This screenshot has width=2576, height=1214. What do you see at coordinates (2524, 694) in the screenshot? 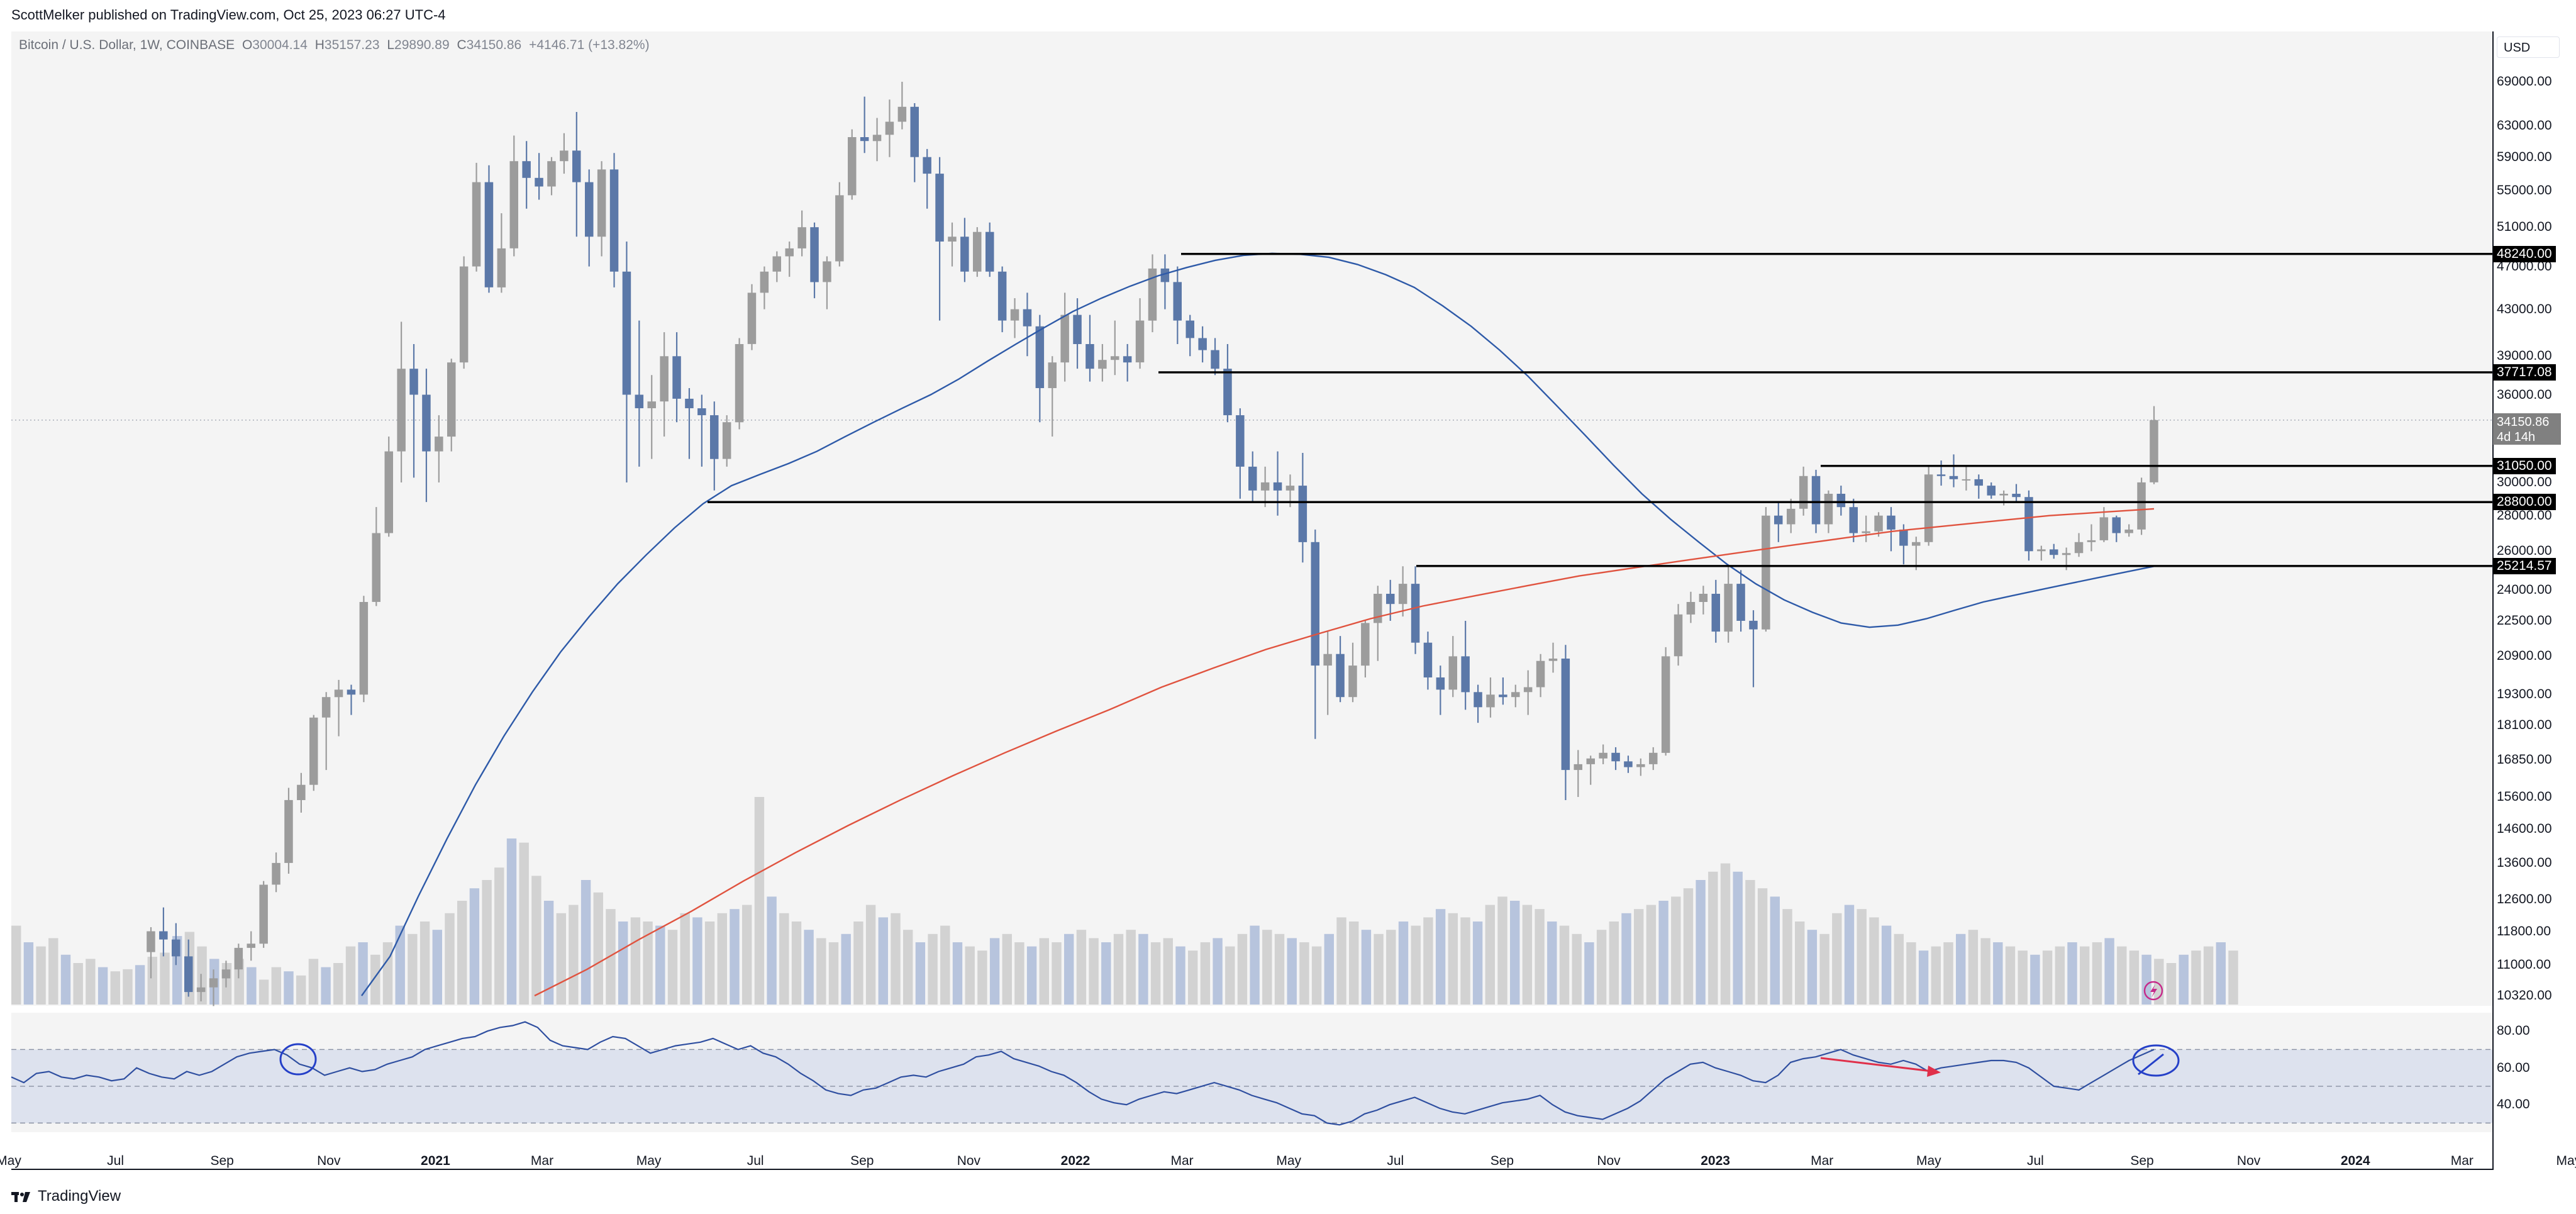
I see `price-tick: 19300.00` at bounding box center [2524, 694].